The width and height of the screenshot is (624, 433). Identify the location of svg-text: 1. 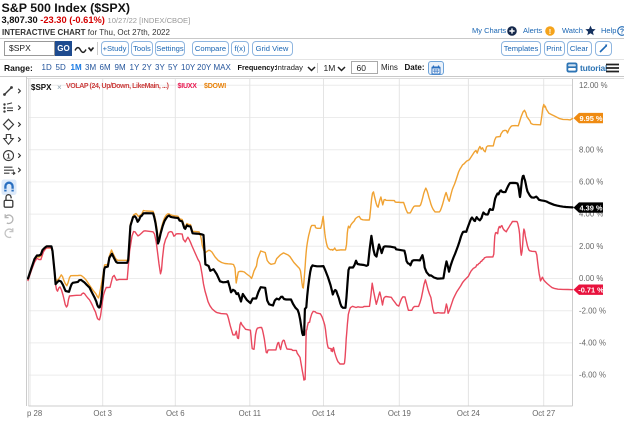
(8, 155).